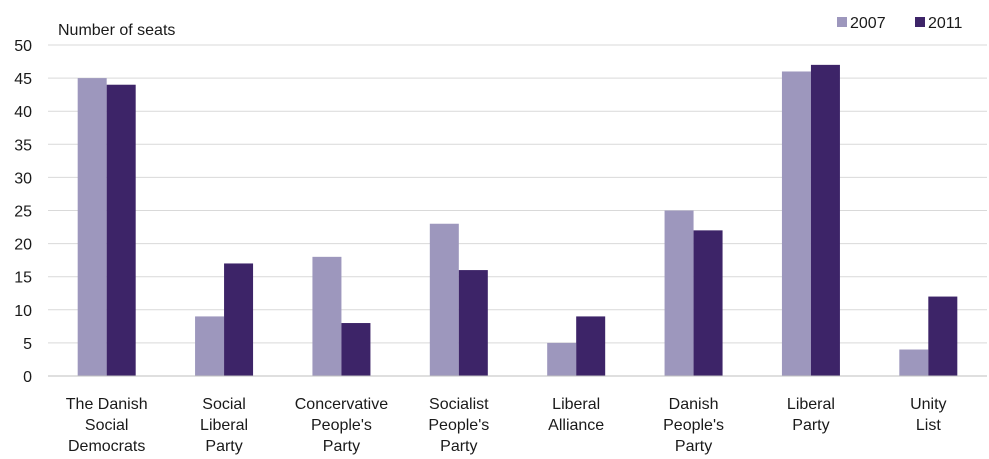 This screenshot has height=459, width=989. Describe the element at coordinates (928, 415) in the screenshot. I see `x-category-label: Unity List` at that location.